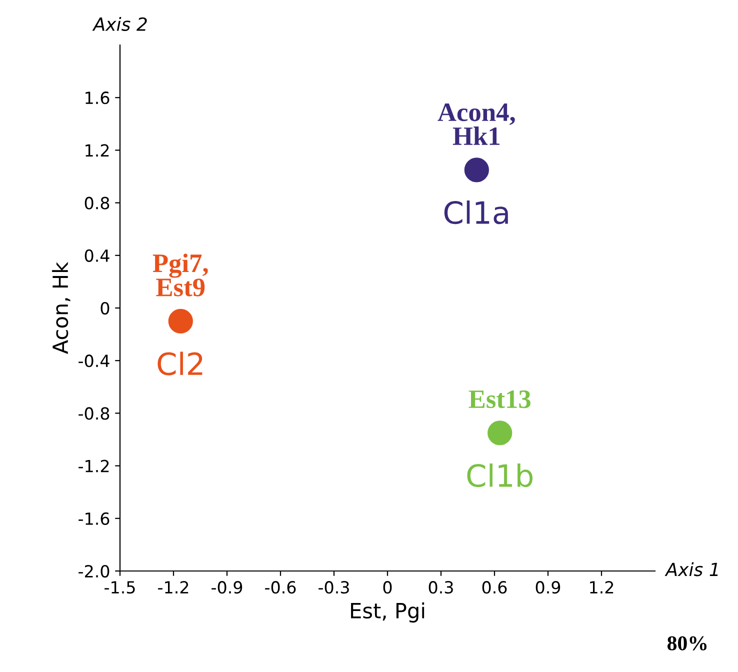  I want to click on x-tick-label: -1.5, so click(119, 587).